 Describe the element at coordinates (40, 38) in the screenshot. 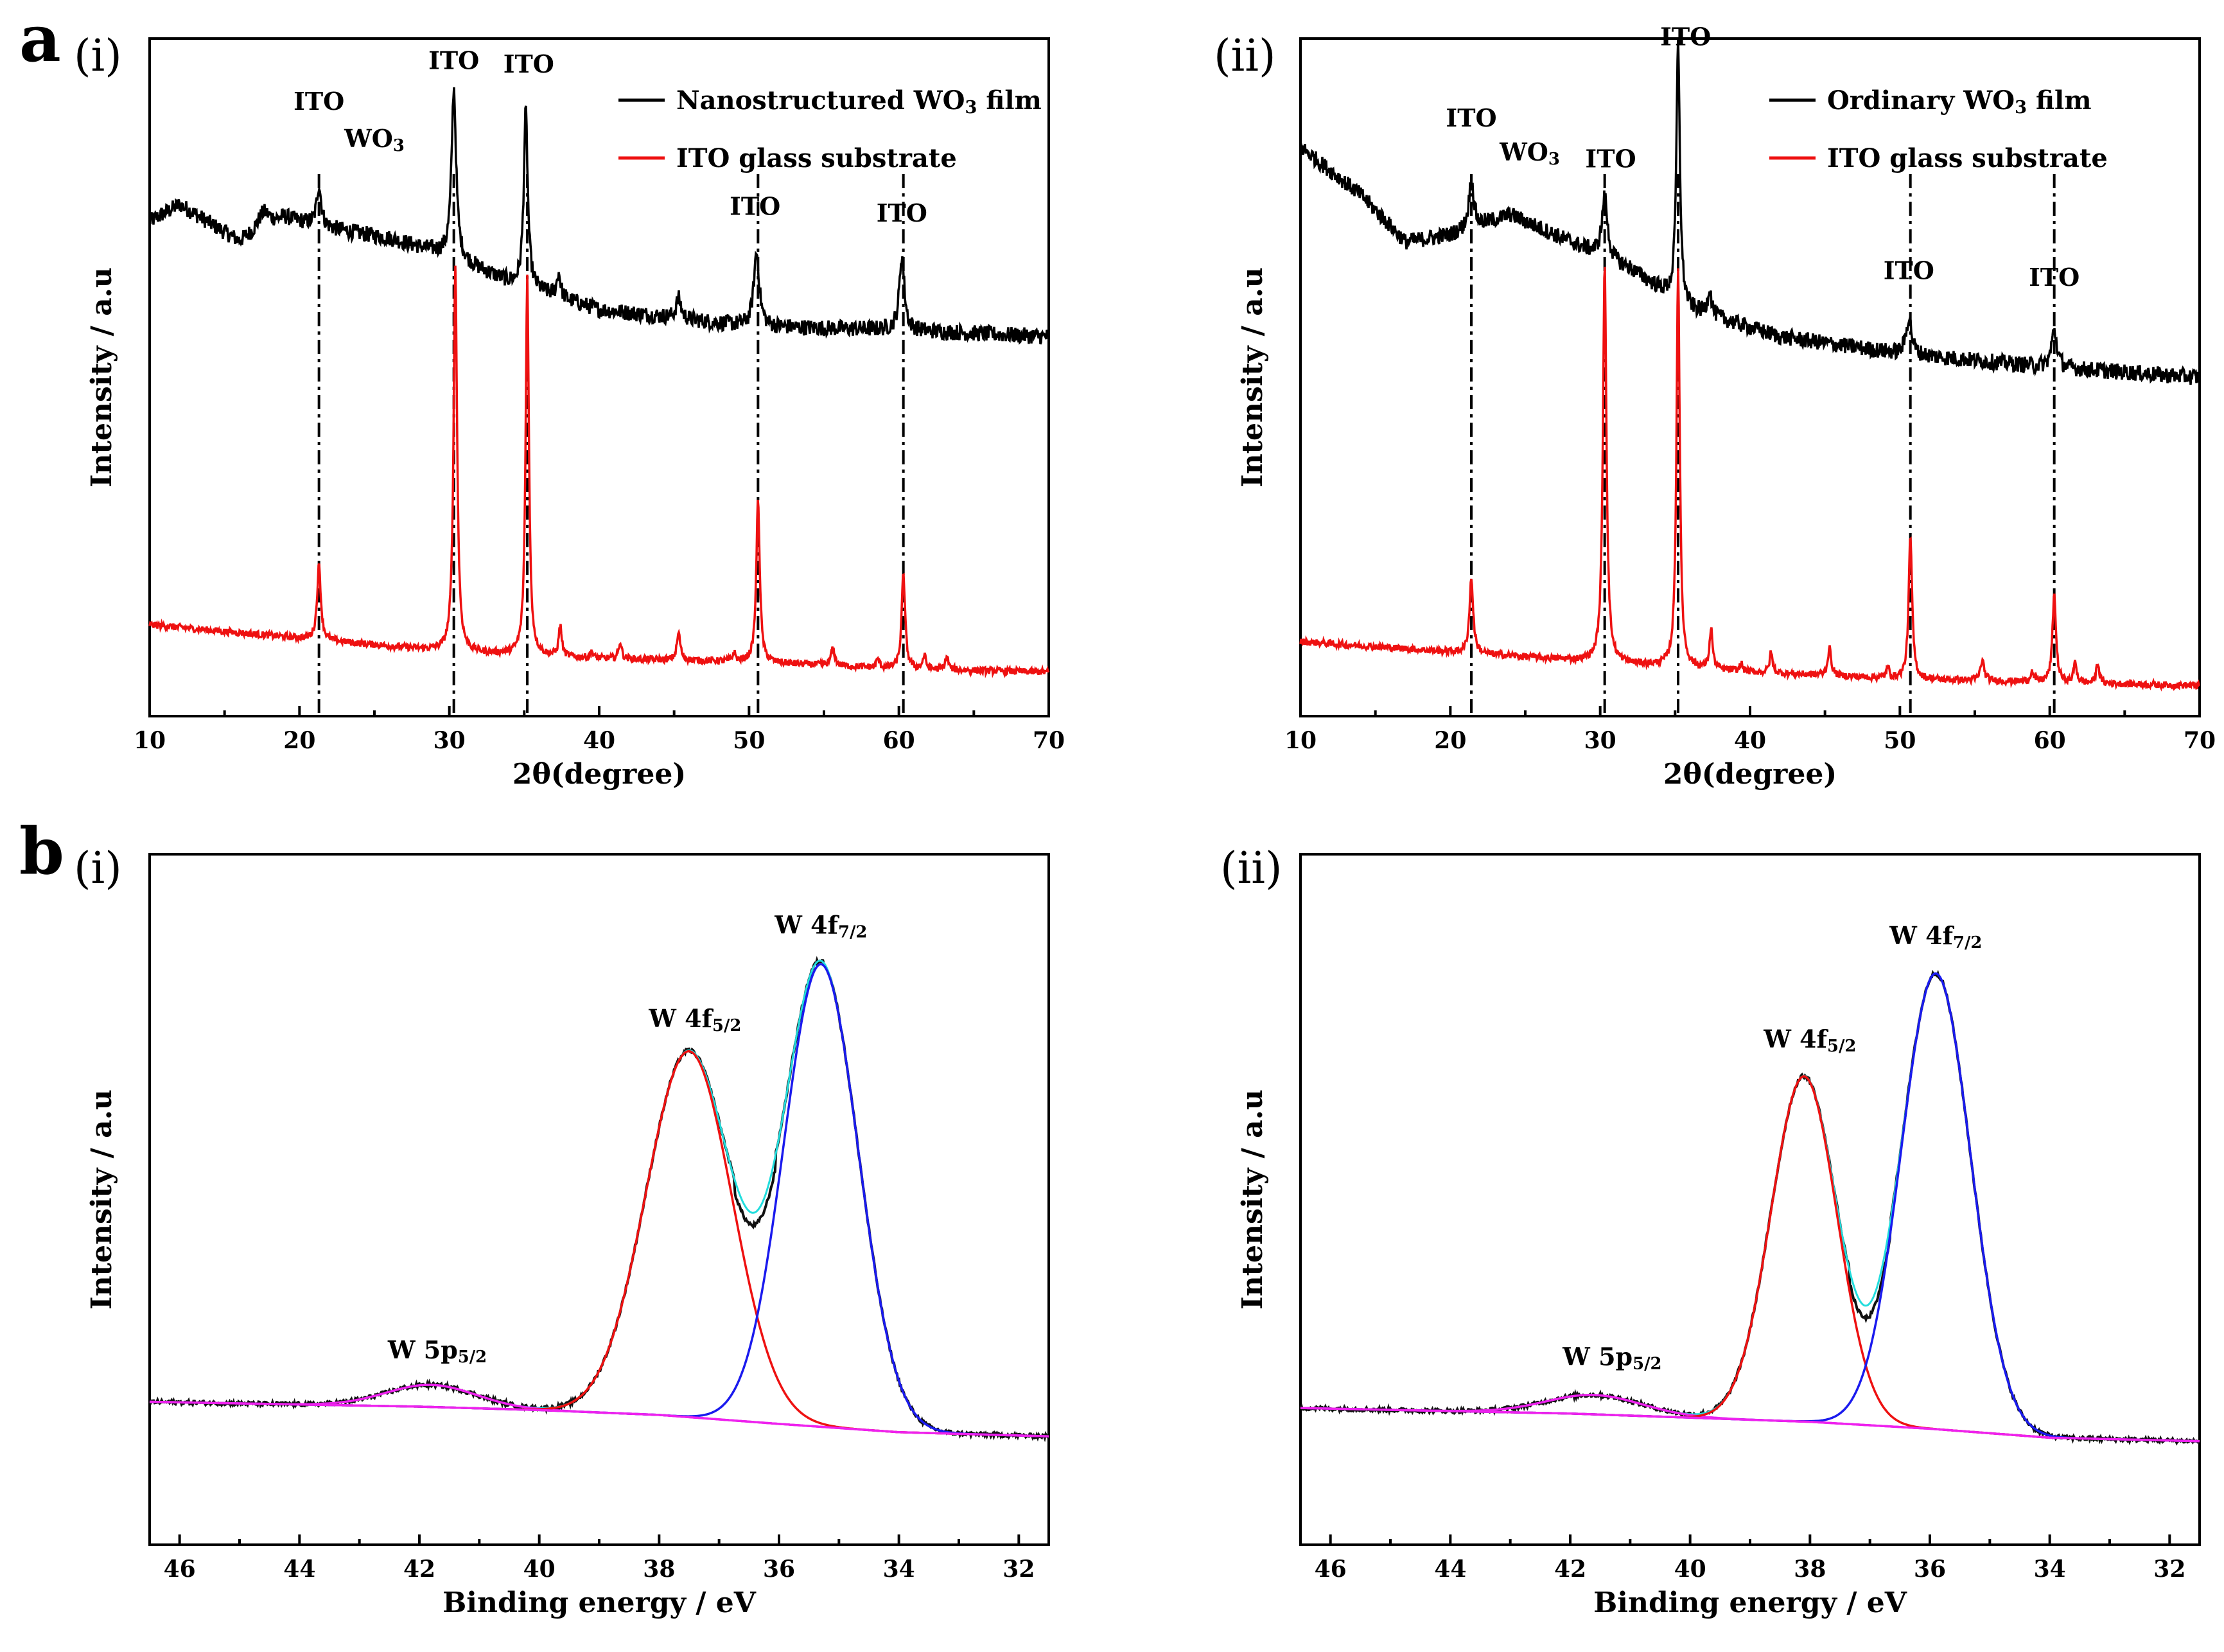

I see `panel-a-letter: a` at that location.